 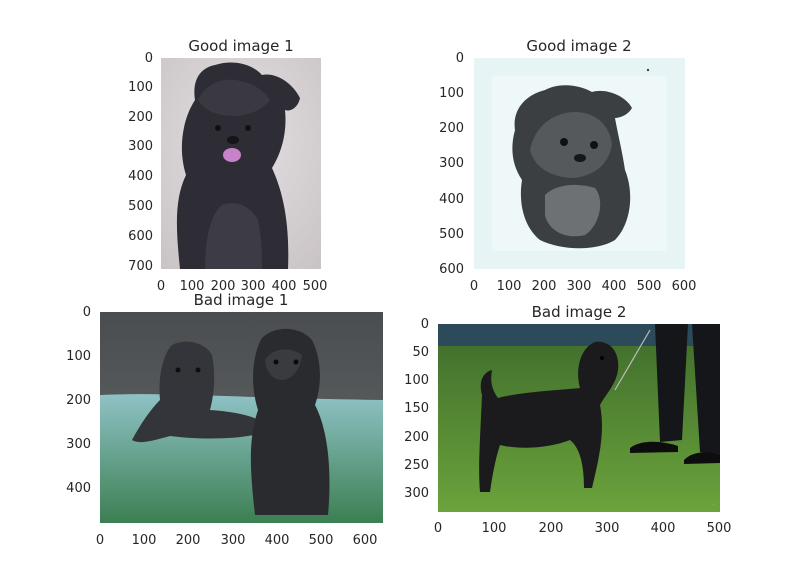 What do you see at coordinates (579, 418) in the screenshot?
I see `image-bad-2: ·` at bounding box center [579, 418].